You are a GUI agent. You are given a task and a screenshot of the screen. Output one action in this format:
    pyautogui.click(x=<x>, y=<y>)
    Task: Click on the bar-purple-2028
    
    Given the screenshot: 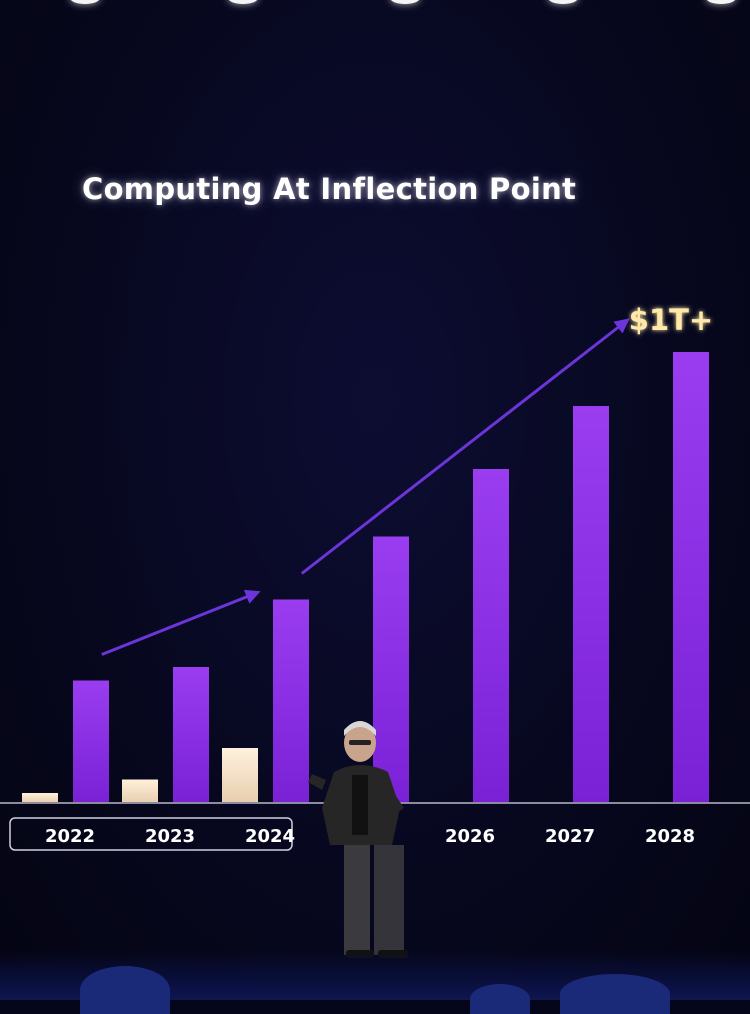 What is the action you would take?
    pyautogui.click(x=691, y=577)
    